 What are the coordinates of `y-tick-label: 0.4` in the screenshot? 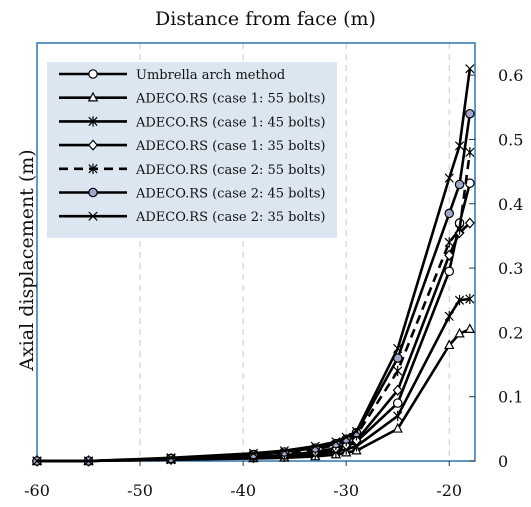 It's located at (510, 204).